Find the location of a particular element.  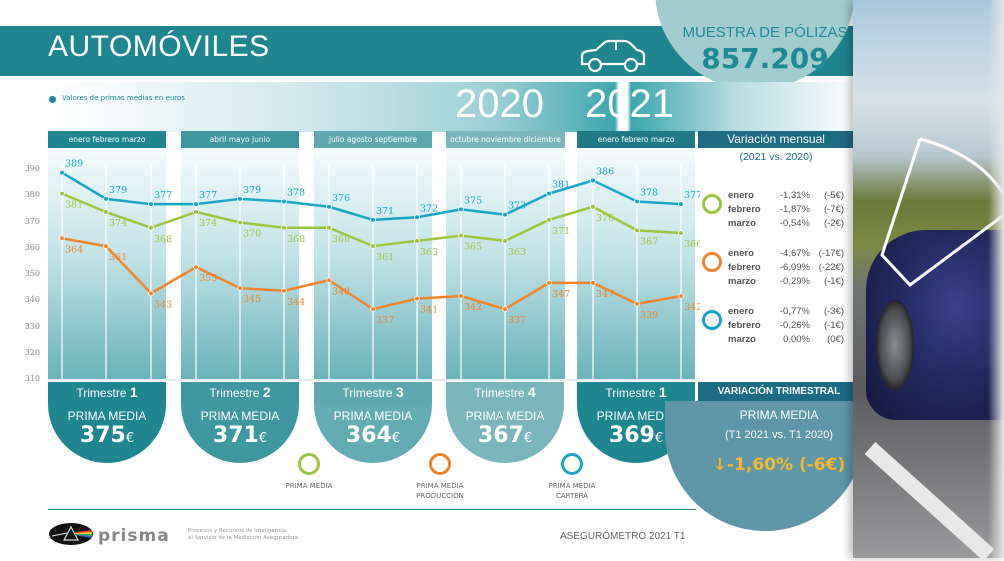

legend-label: PRIMA MEDIA CARTERA is located at coordinates (572, 491).